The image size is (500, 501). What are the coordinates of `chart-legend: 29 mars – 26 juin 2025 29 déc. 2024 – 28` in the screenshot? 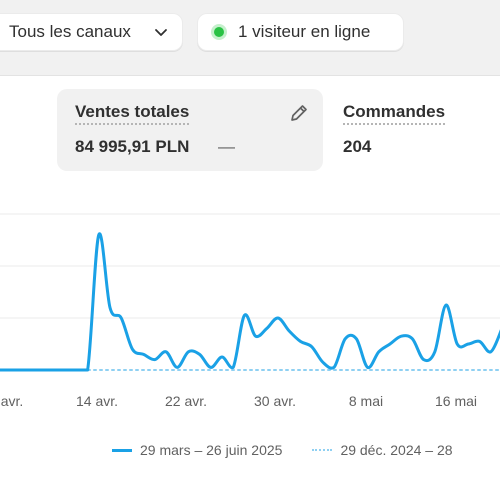 It's located at (282, 450).